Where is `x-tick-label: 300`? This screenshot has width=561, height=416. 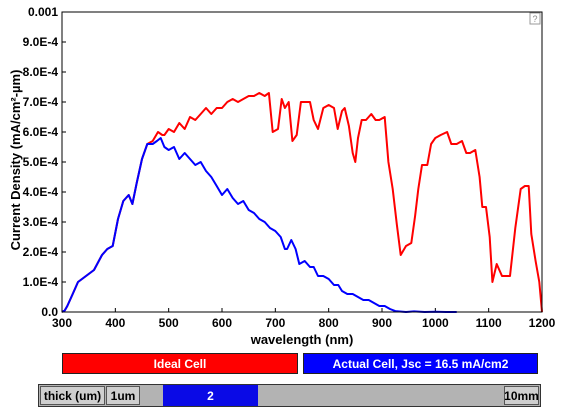 x-tick-label: 300 is located at coordinates (62, 323).